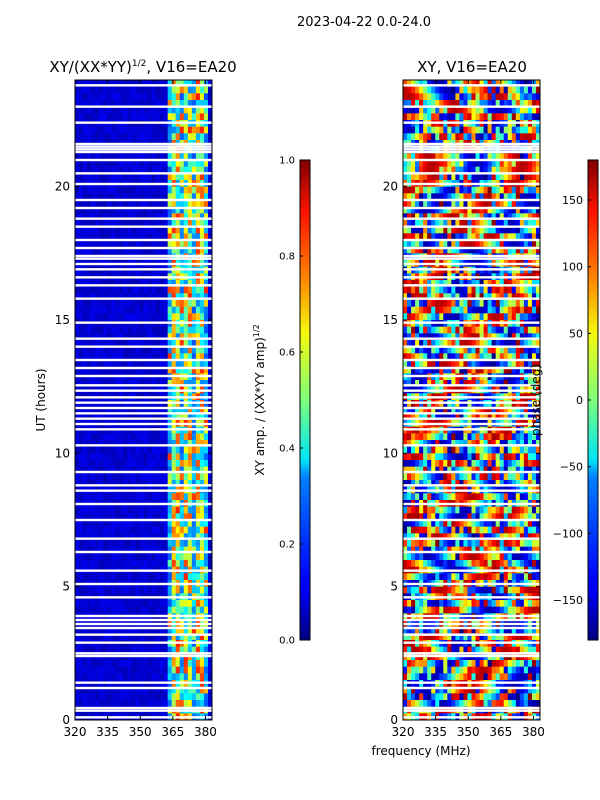 The height and width of the screenshot is (800, 600). What do you see at coordinates (305, 400) in the screenshot?
I see `left-colorbar-gradient` at bounding box center [305, 400].